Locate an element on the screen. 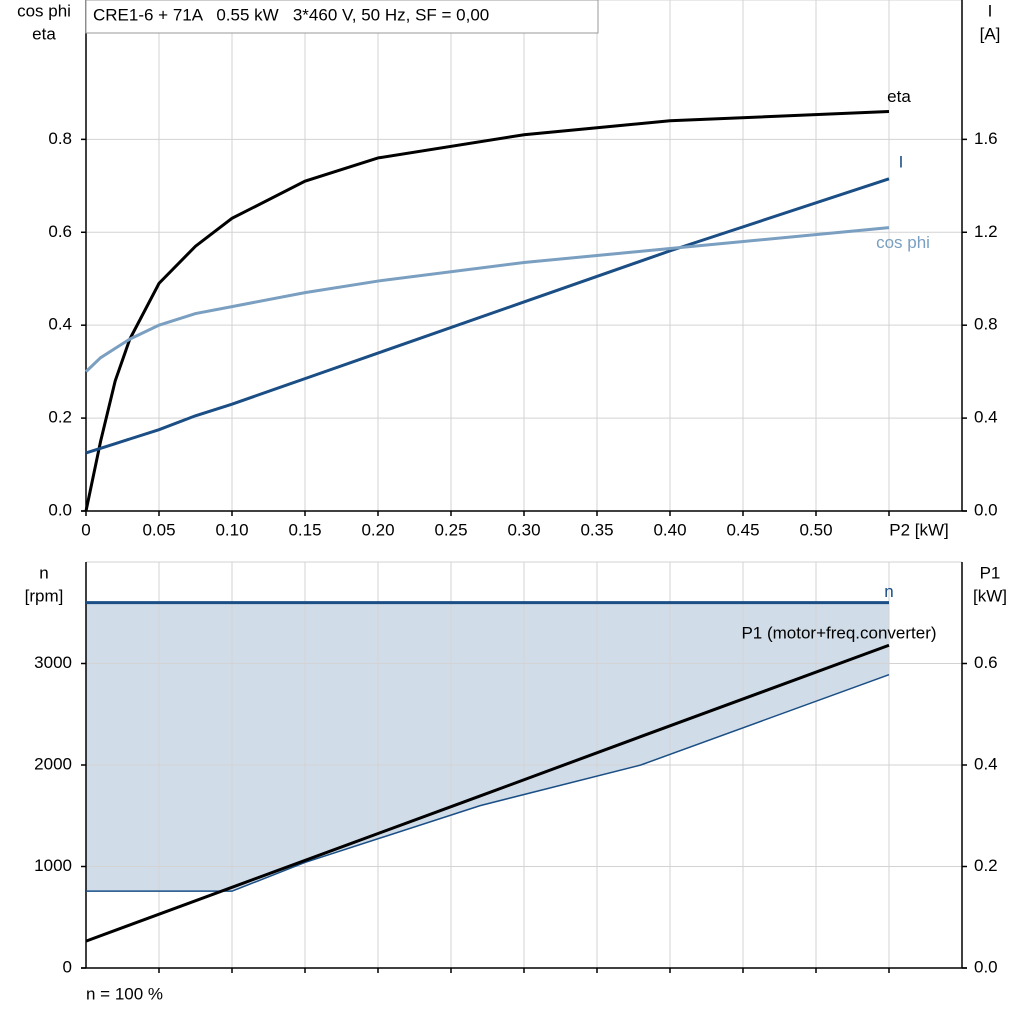 This screenshot has width=1024, height=1024. y-tick-label: 0.6 is located at coordinates (60, 231).